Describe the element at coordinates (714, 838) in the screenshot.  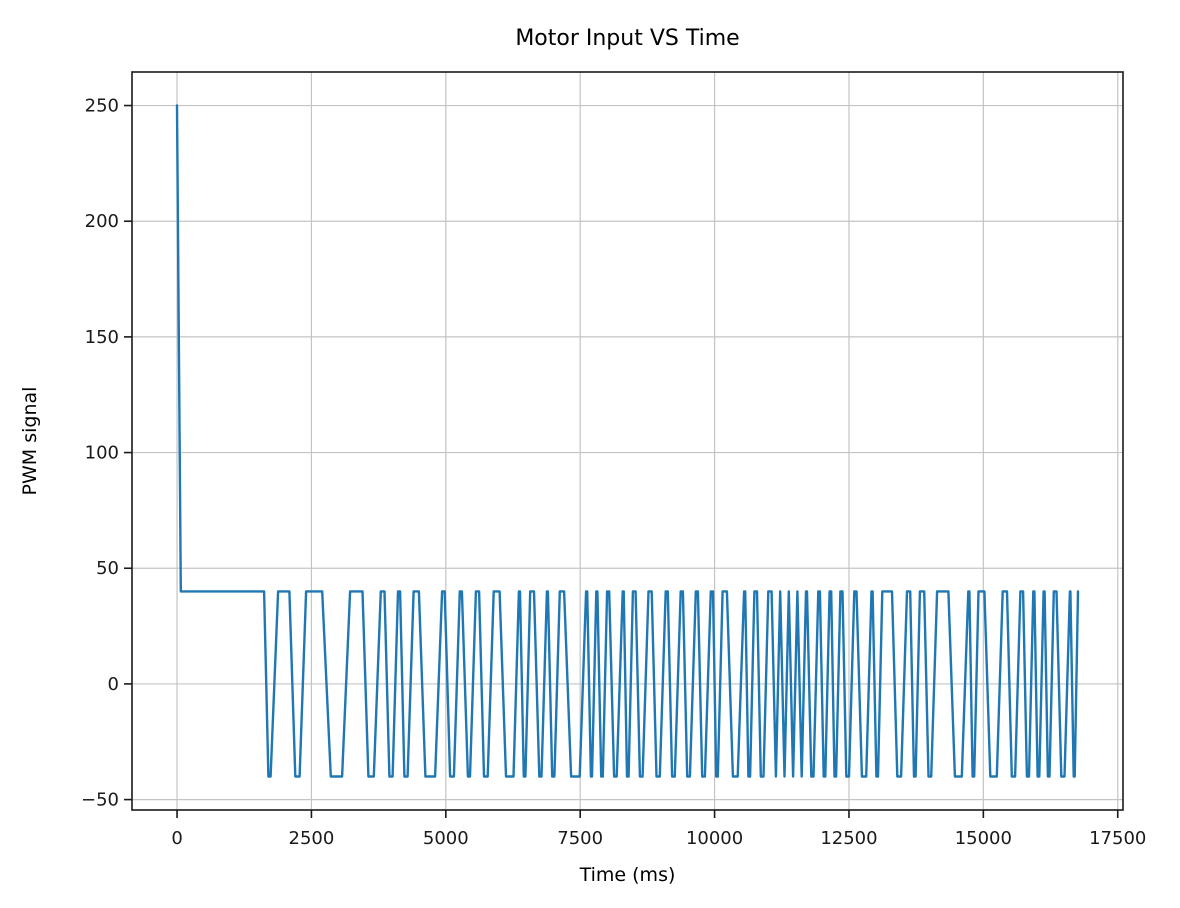
I see `x-tick-label: 10000` at that location.